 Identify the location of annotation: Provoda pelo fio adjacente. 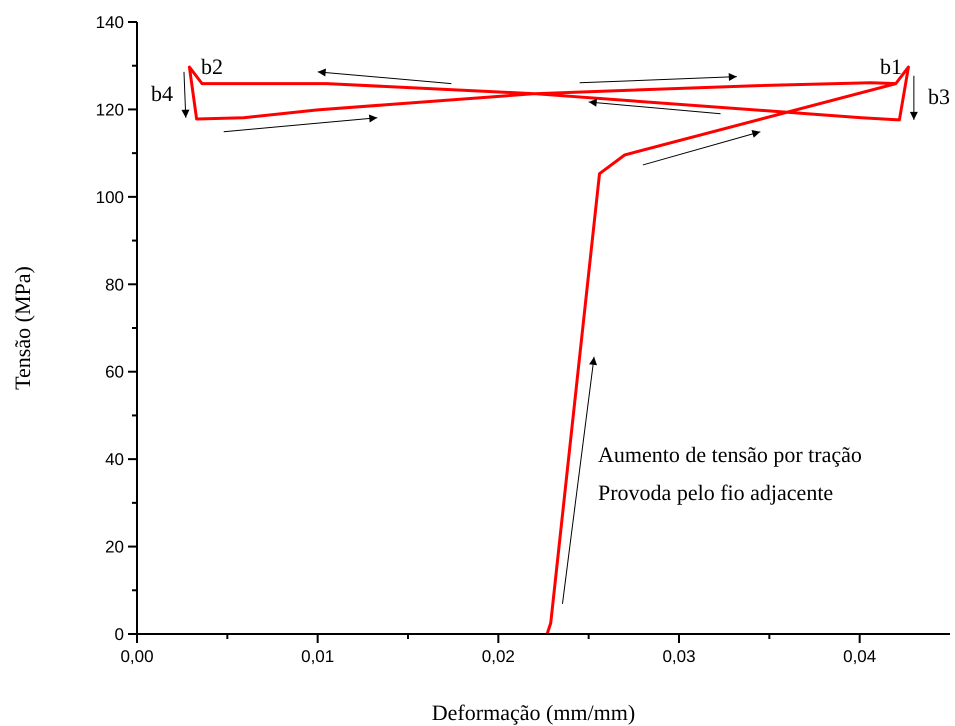
(716, 492).